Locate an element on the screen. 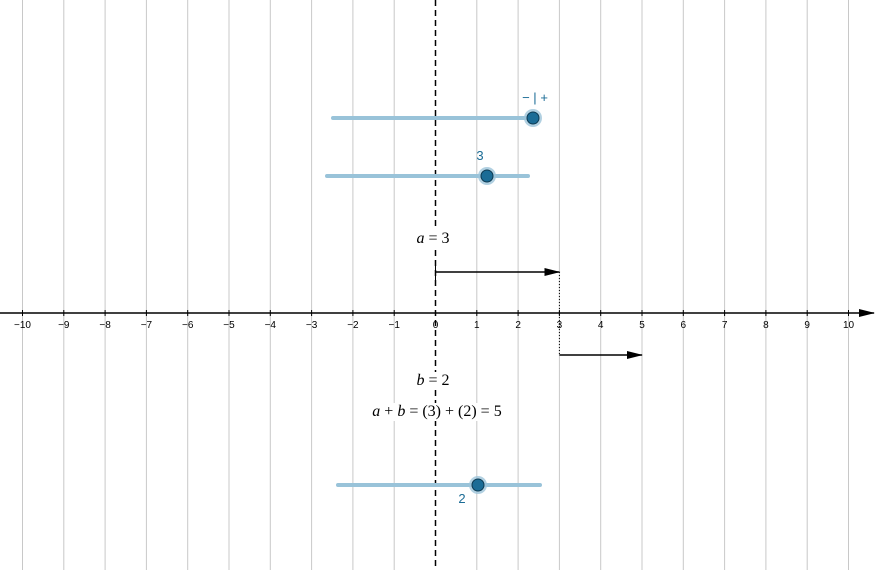  tick-label: 1 is located at coordinates (477, 325).